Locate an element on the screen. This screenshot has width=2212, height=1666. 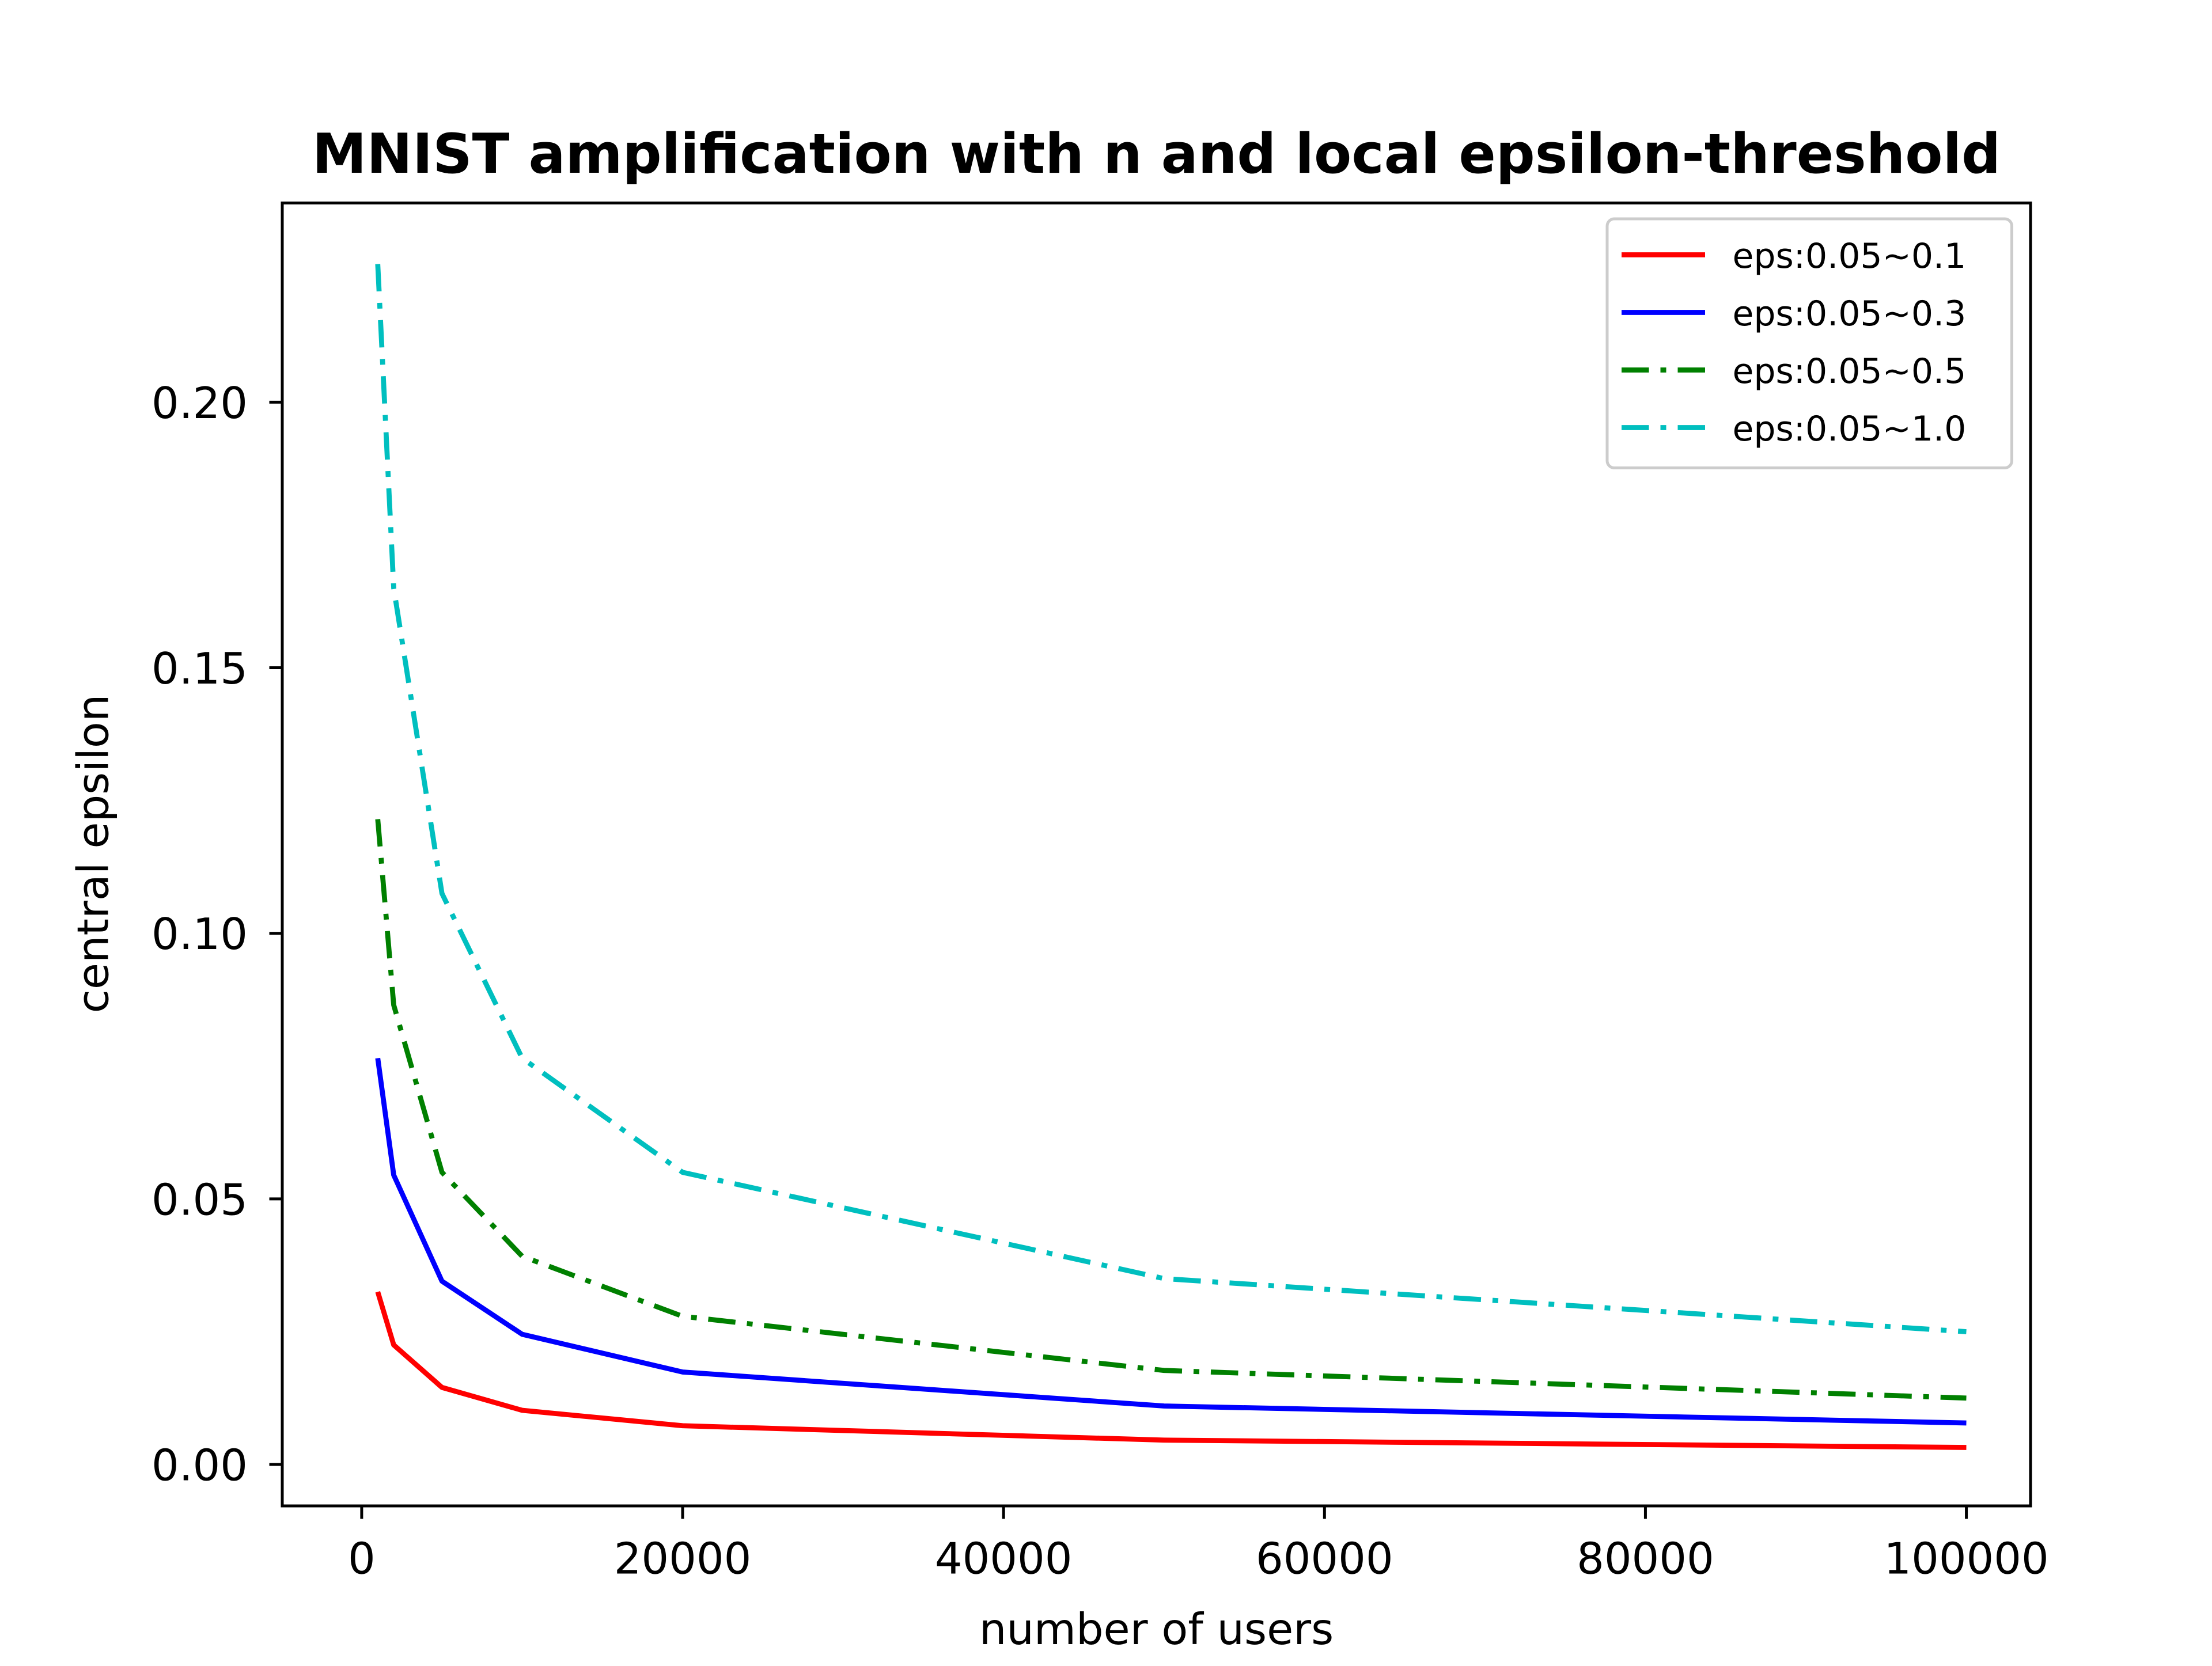
legend-label-1: eps:0.05~0.1 is located at coordinates (1850, 256).